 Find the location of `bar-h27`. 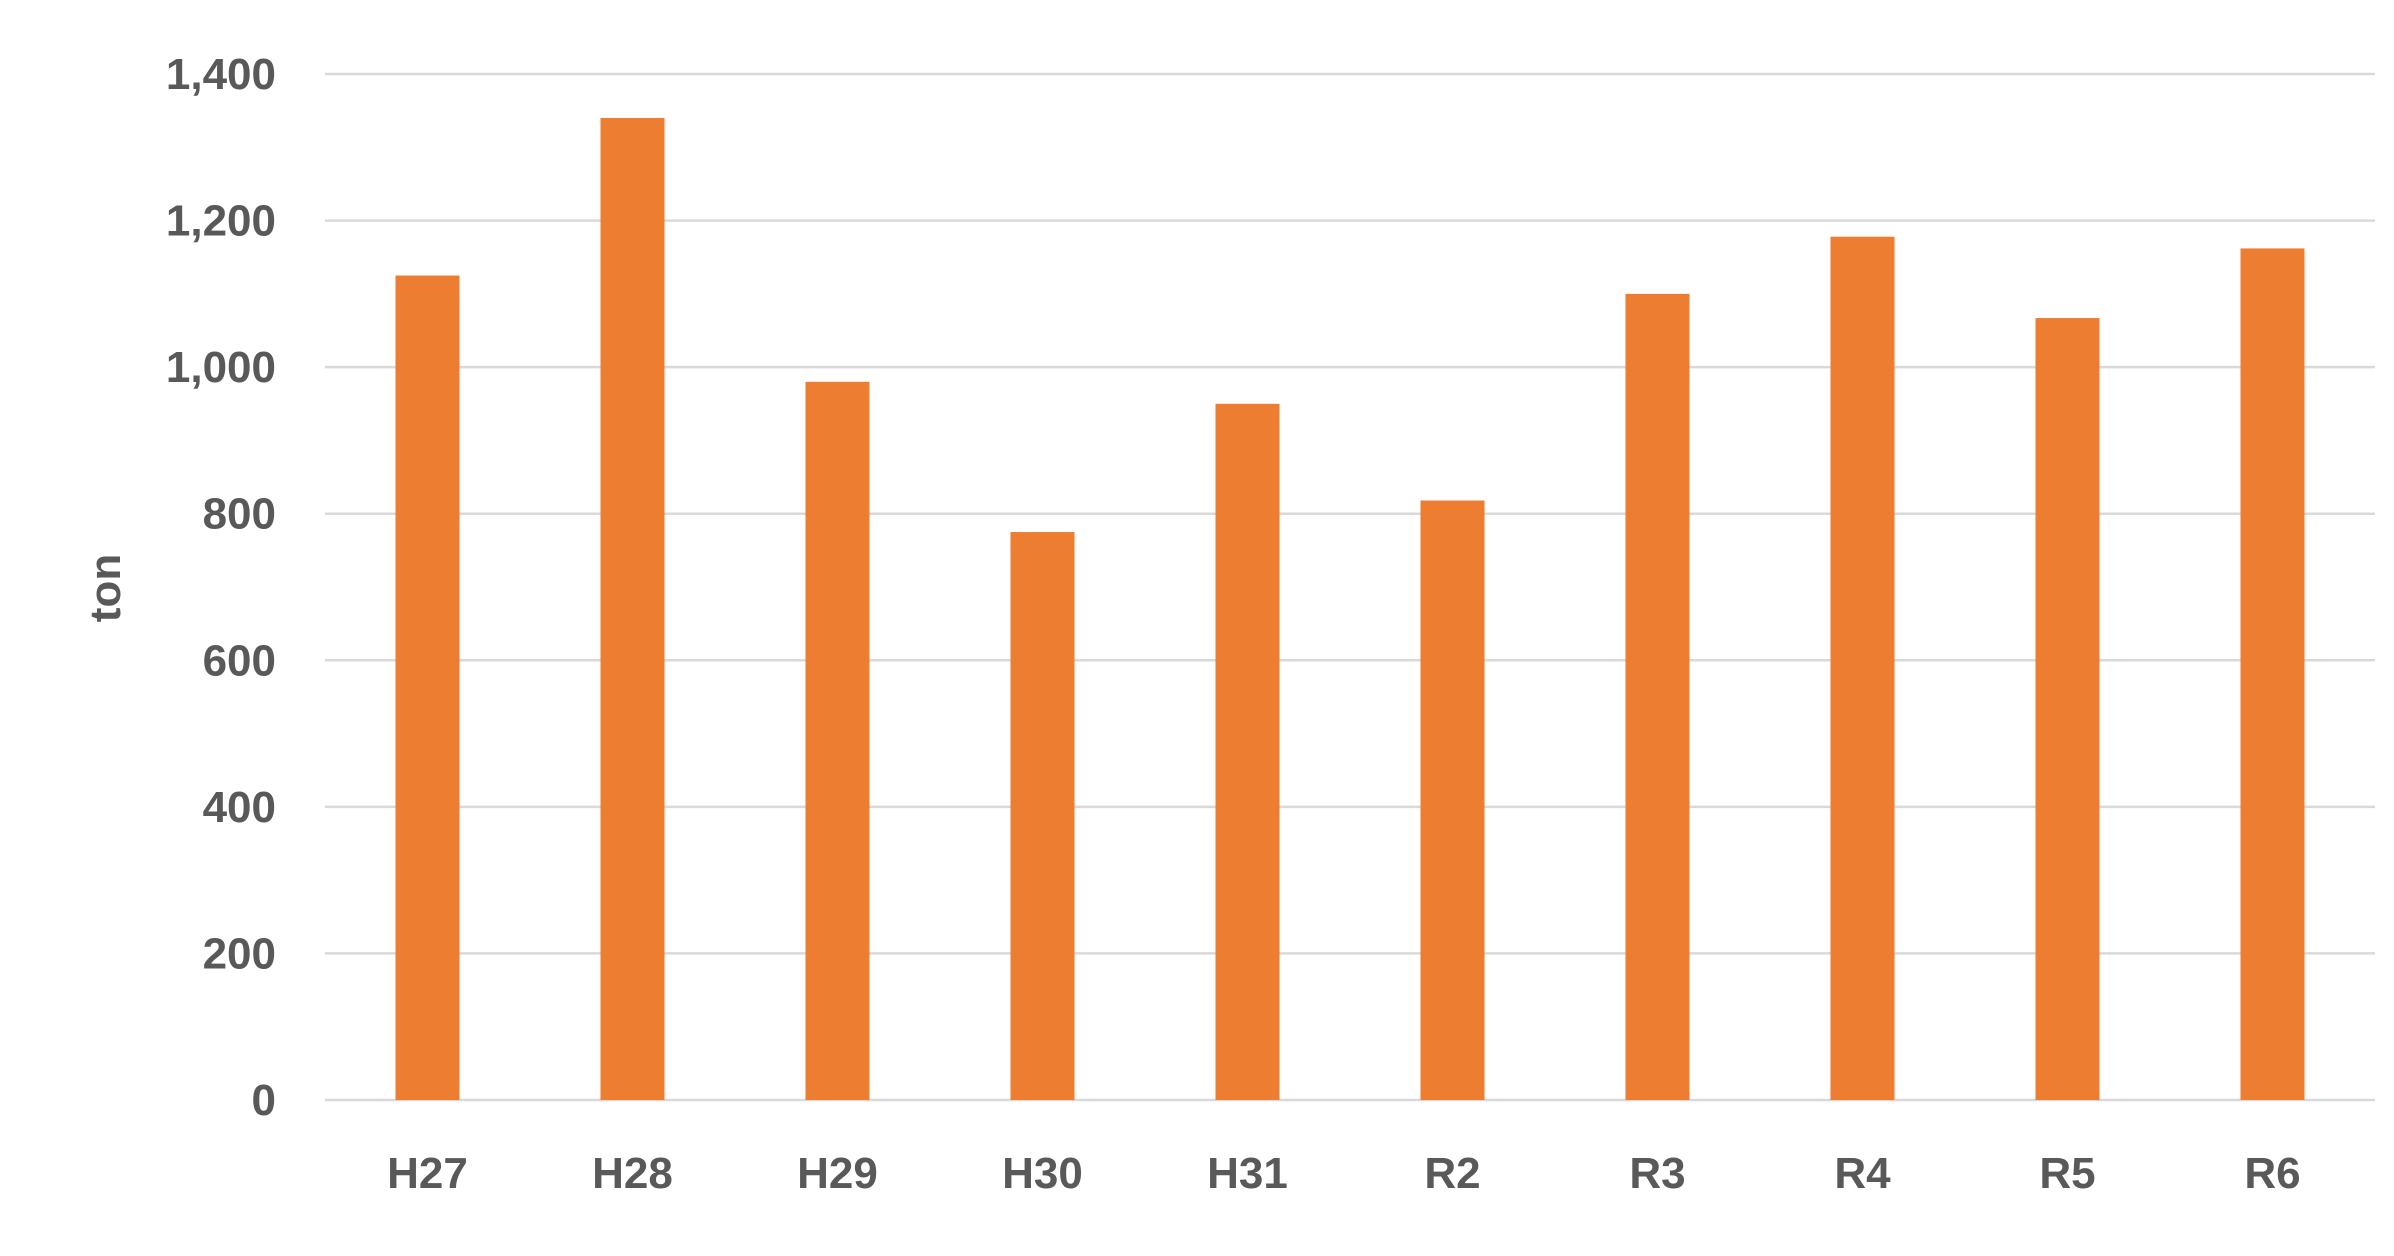

bar-h27 is located at coordinates (427, 687).